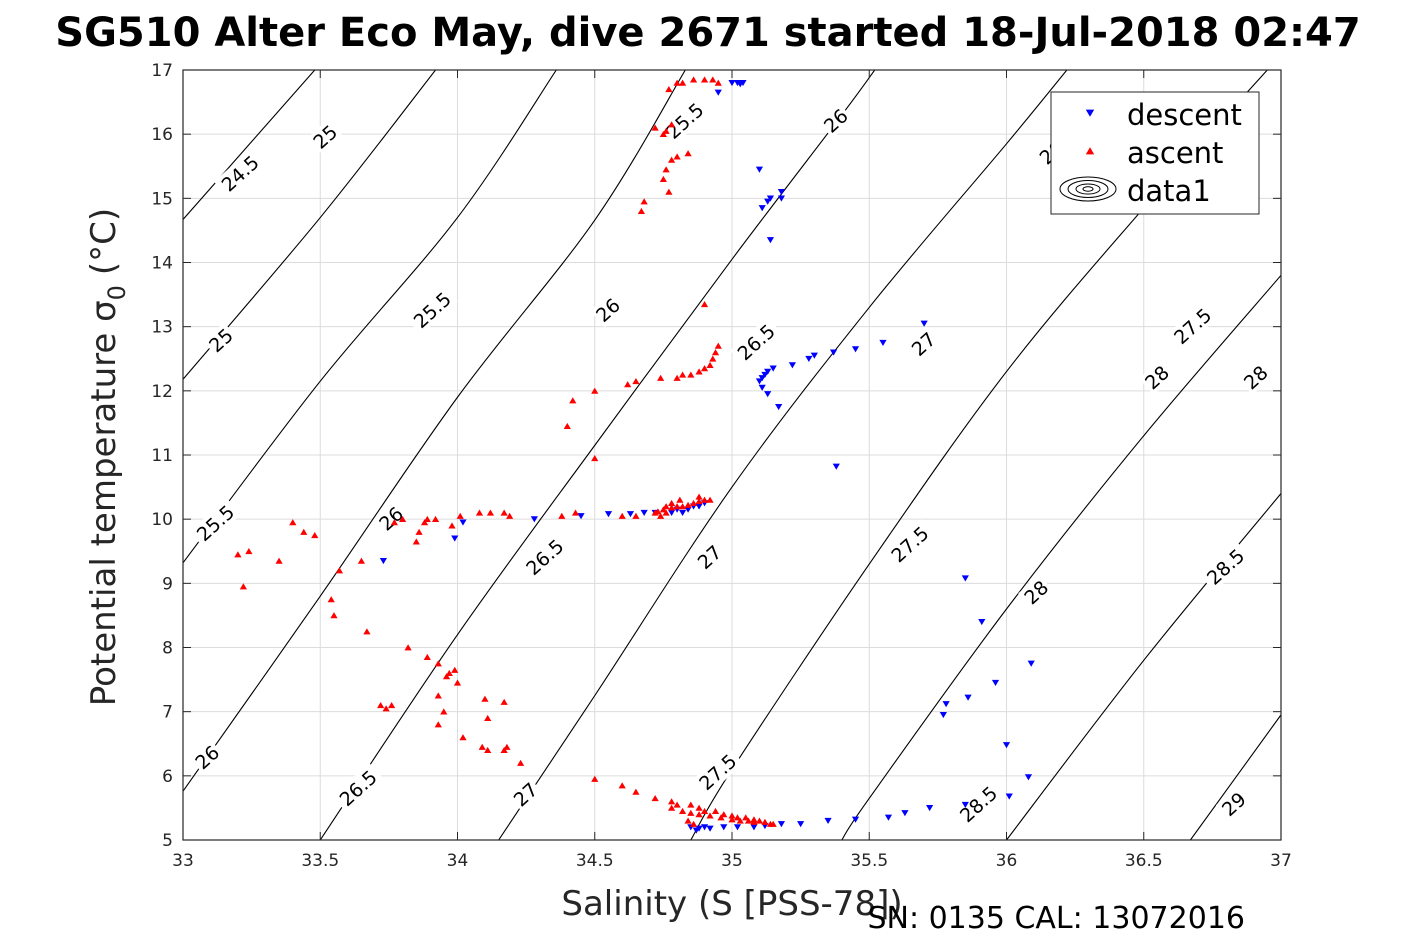 This screenshot has height=945, width=1417. What do you see at coordinates (1281, 861) in the screenshot?
I see `x-tick-label: 37` at bounding box center [1281, 861].